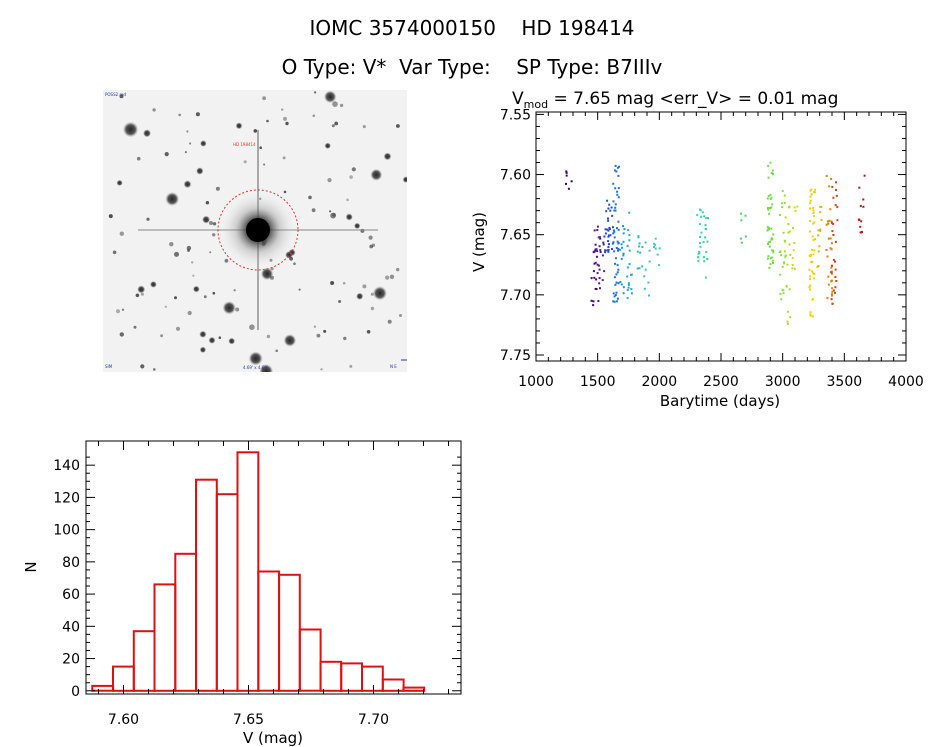 This screenshot has height=747, width=944. What do you see at coordinates (515, 296) in the screenshot?
I see `lc-ytick-label: 7.70` at bounding box center [515, 296].